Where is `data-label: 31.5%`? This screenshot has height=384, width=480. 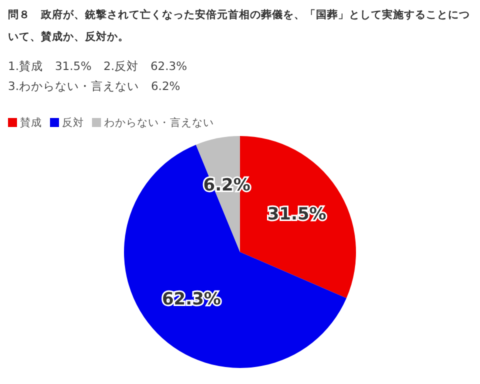 data-label: 31.5% is located at coordinates (296, 214).